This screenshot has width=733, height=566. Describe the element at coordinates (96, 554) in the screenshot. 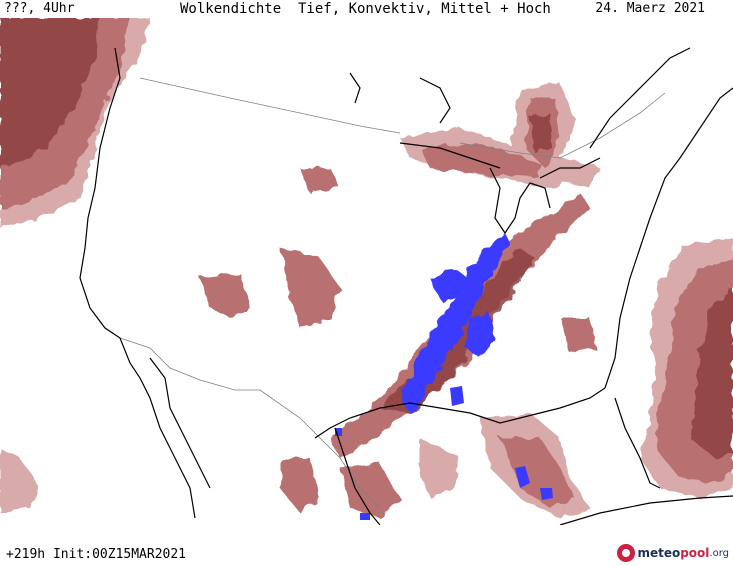

I see `model-run-info: +219h Init:00Z15MAR2021` at that location.